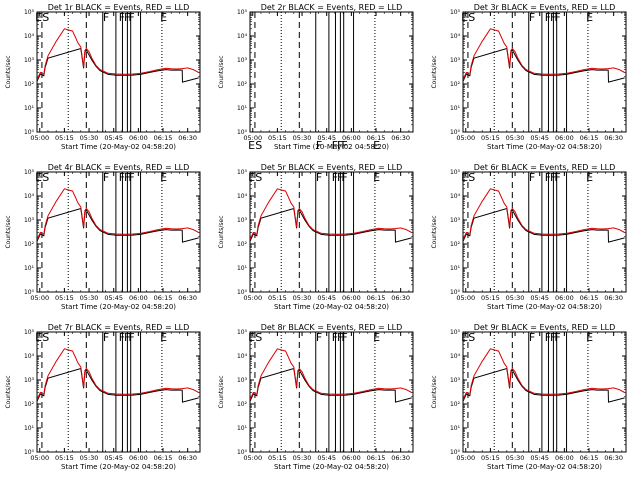 Image resolution: width=640 pixels, height=480 pixels. What do you see at coordinates (119, 167) in the screenshot?
I see `panel-title: Det 4r BLACK = Events, RED = LLD` at bounding box center [119, 167].